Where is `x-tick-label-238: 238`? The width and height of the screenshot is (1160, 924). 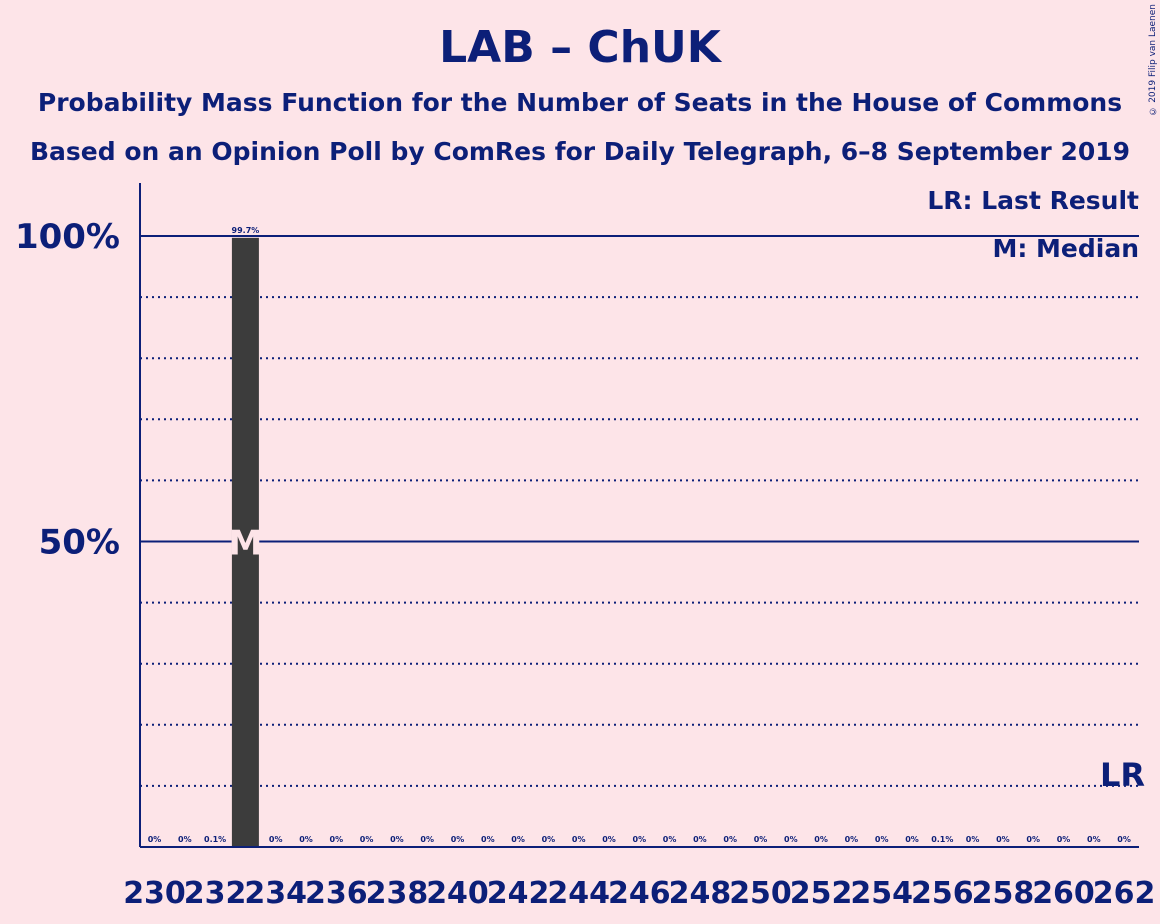 x-tick-label-238: 238 is located at coordinates (397, 893).